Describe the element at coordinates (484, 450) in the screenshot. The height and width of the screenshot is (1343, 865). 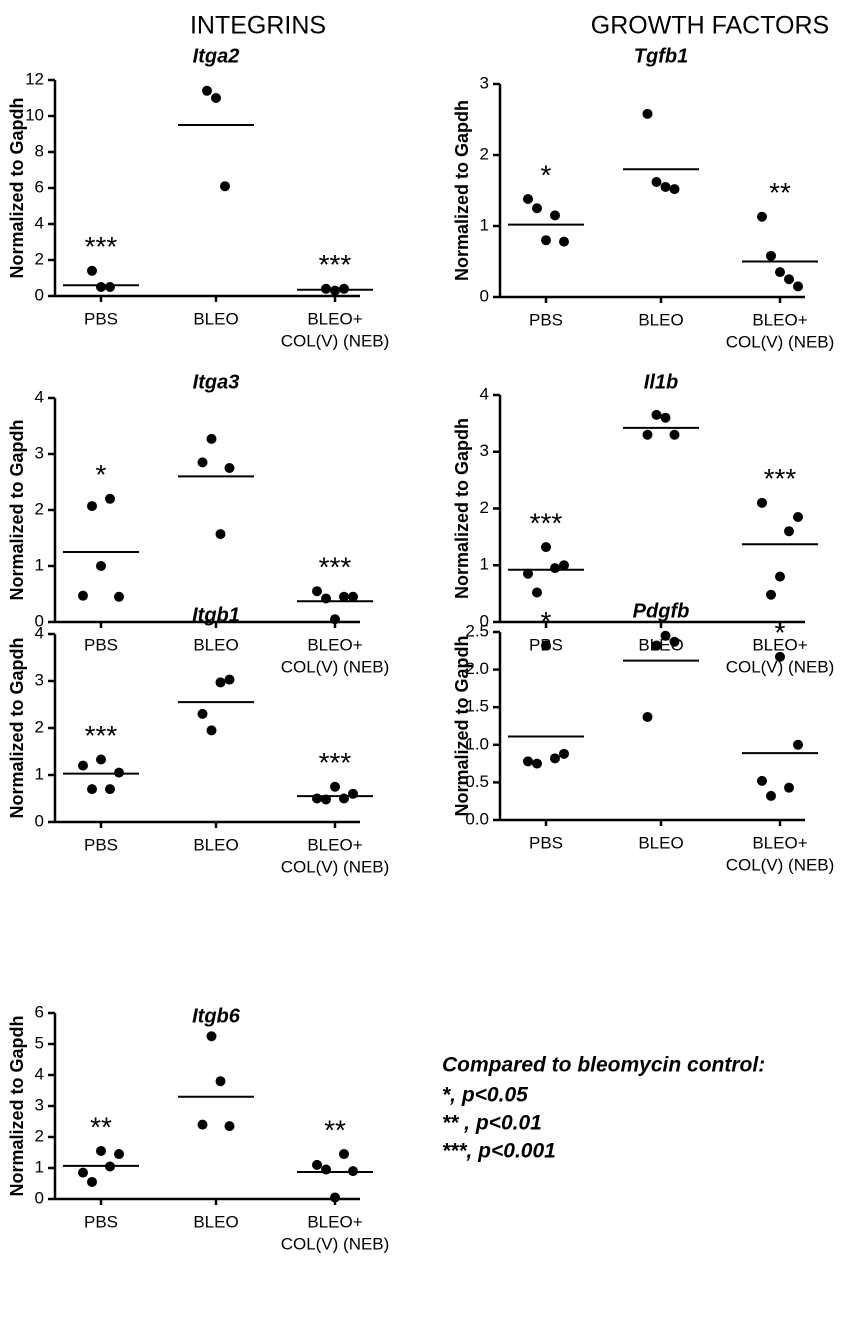
I see `y-tick-label: 3` at that location.